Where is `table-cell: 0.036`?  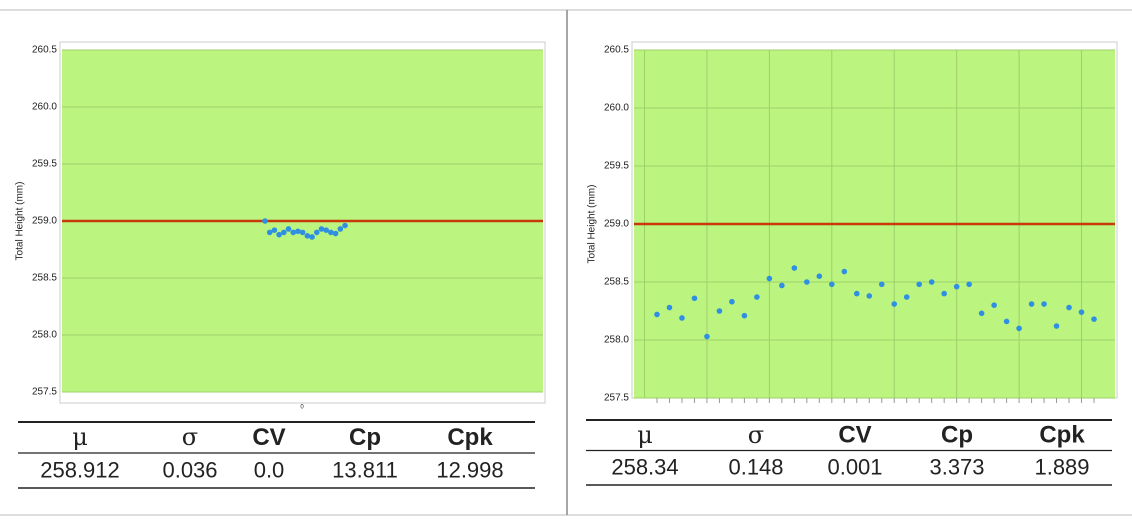 table-cell: 0.036 is located at coordinates (189, 469).